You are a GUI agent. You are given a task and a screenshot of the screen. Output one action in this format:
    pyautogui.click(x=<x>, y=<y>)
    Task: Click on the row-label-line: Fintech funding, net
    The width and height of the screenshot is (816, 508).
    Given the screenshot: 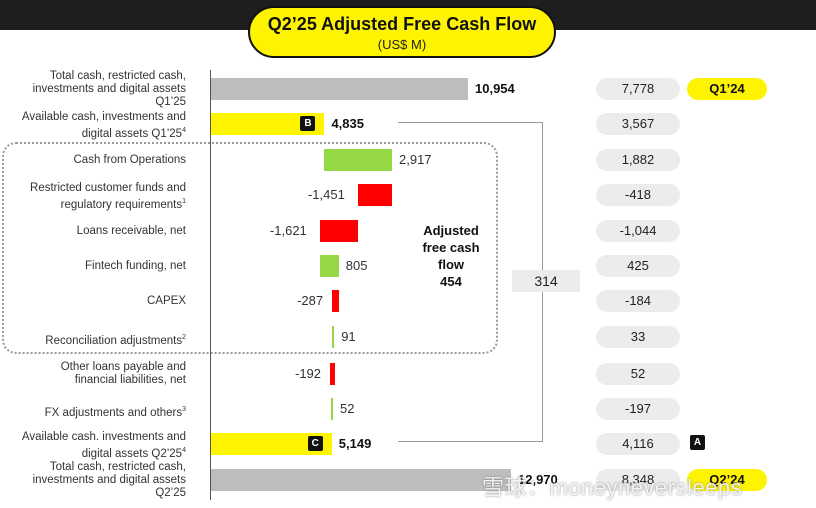 What is the action you would take?
    pyautogui.click(x=135, y=265)
    